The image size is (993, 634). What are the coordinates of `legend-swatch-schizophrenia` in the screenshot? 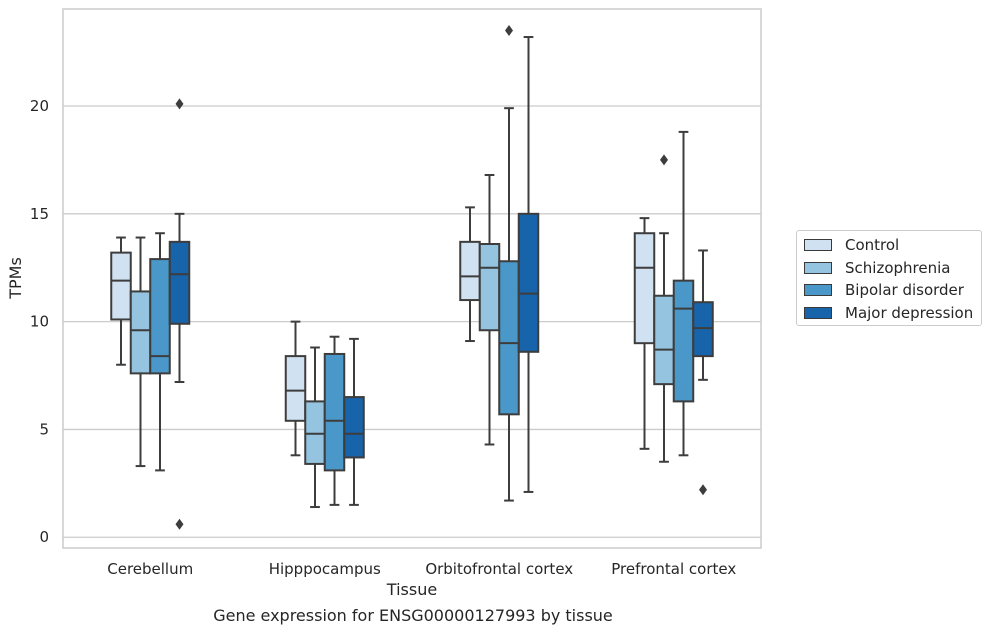 It's located at (818, 268).